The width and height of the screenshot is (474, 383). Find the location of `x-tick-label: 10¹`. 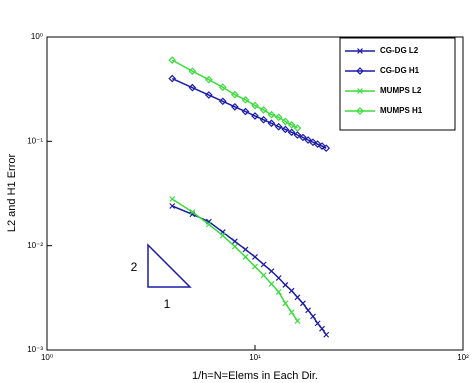

x-tick-label: 10¹ is located at coordinates (255, 357).